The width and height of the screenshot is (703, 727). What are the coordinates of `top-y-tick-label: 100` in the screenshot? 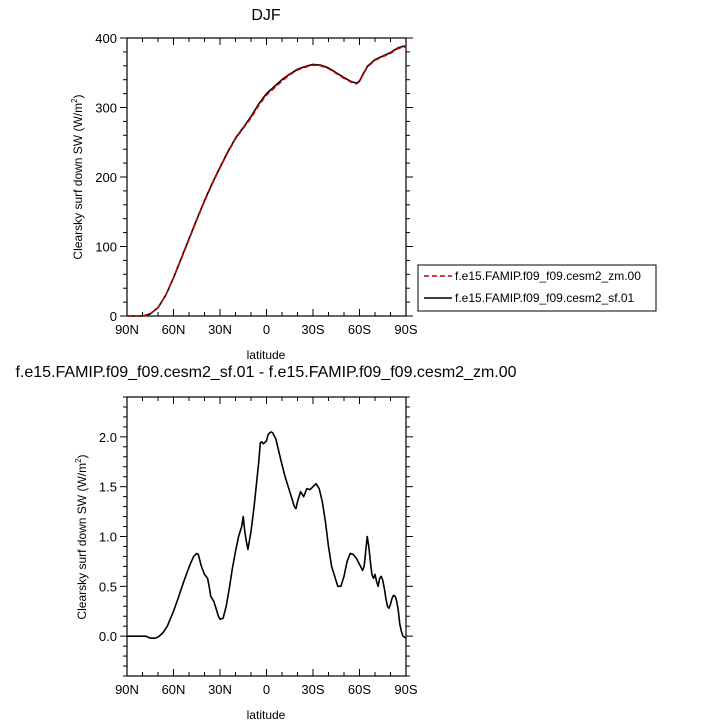 It's located at (106, 247).